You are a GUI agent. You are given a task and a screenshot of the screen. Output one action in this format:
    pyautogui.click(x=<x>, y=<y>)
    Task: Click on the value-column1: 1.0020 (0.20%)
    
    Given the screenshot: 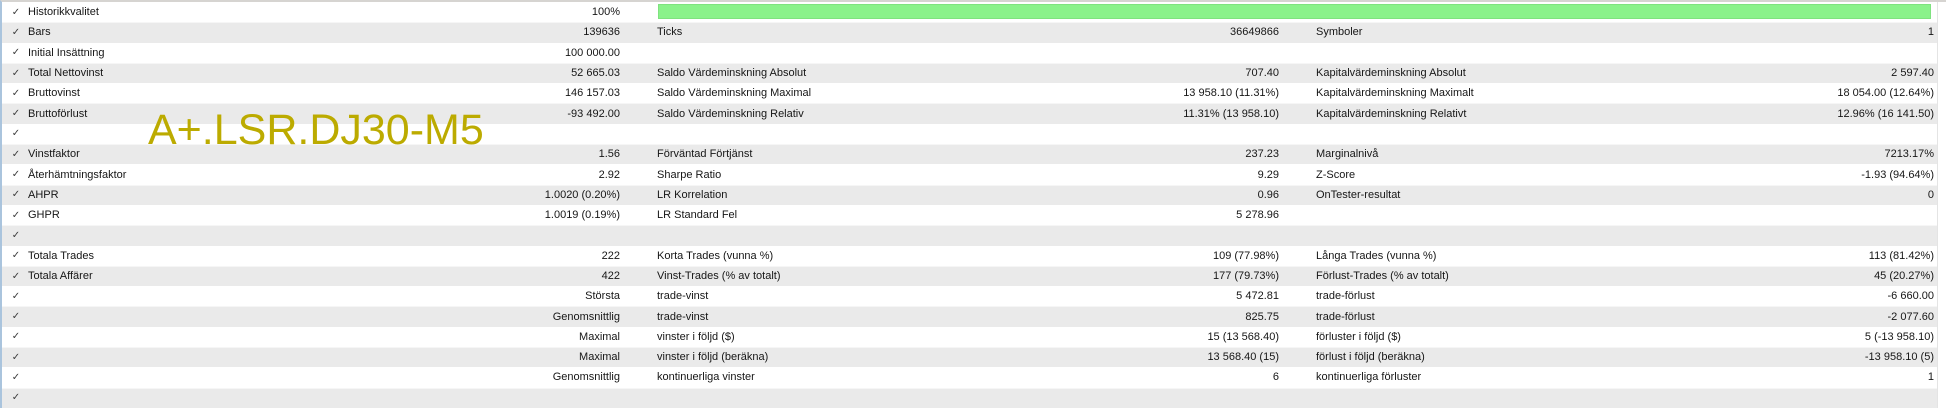 What is the action you would take?
    pyautogui.click(x=582, y=194)
    